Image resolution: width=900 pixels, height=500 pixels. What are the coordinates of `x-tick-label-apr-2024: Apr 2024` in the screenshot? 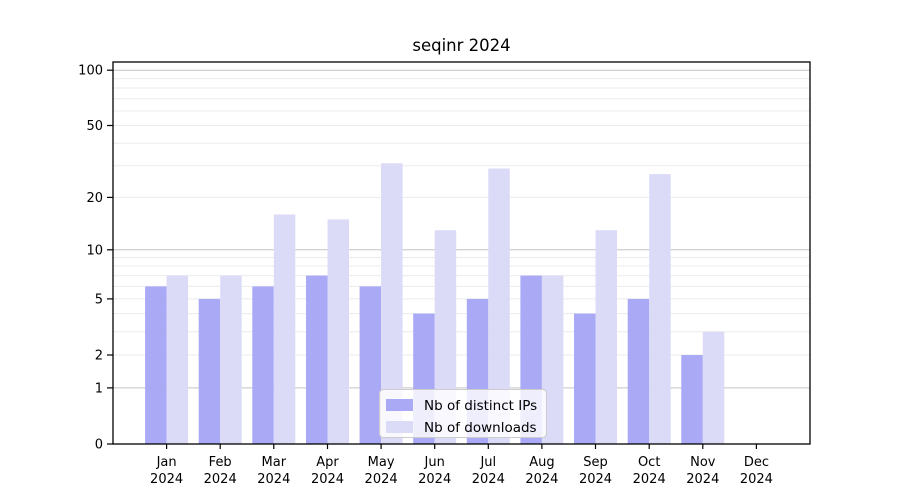 It's located at (327, 471).